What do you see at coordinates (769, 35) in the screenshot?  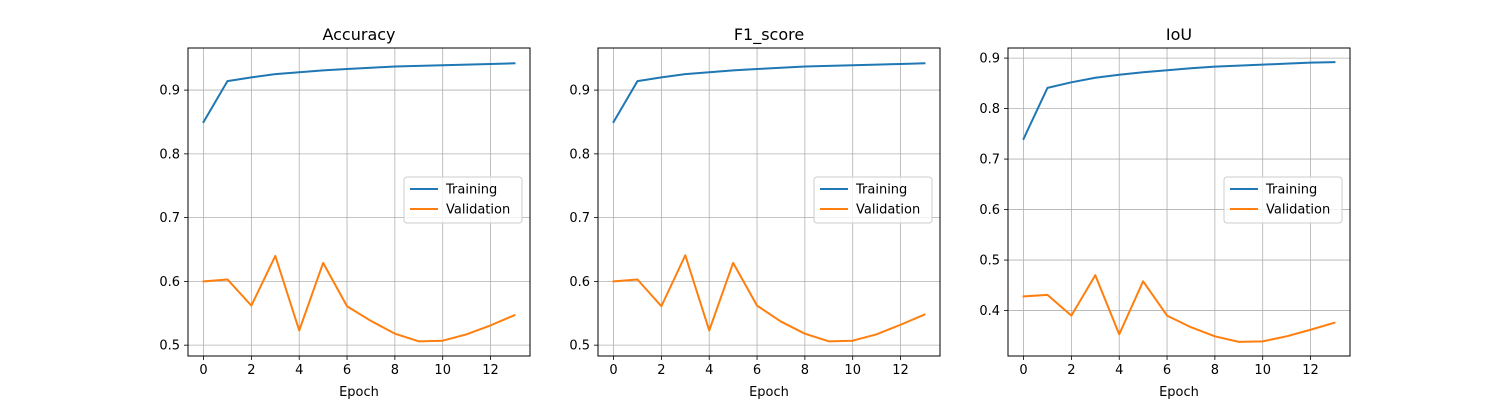 I see `chart-title: F1_score` at bounding box center [769, 35].